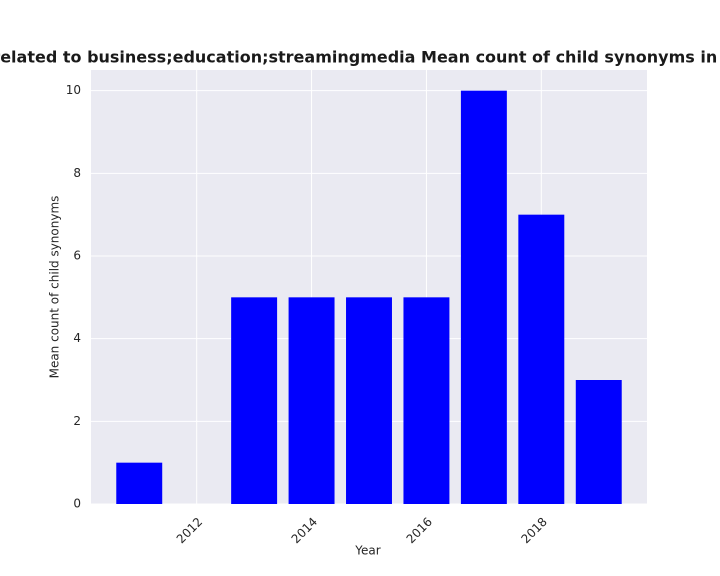 The image size is (720, 576). What do you see at coordinates (419, 530) in the screenshot?
I see `x-tick-label: 2016` at bounding box center [419, 530].